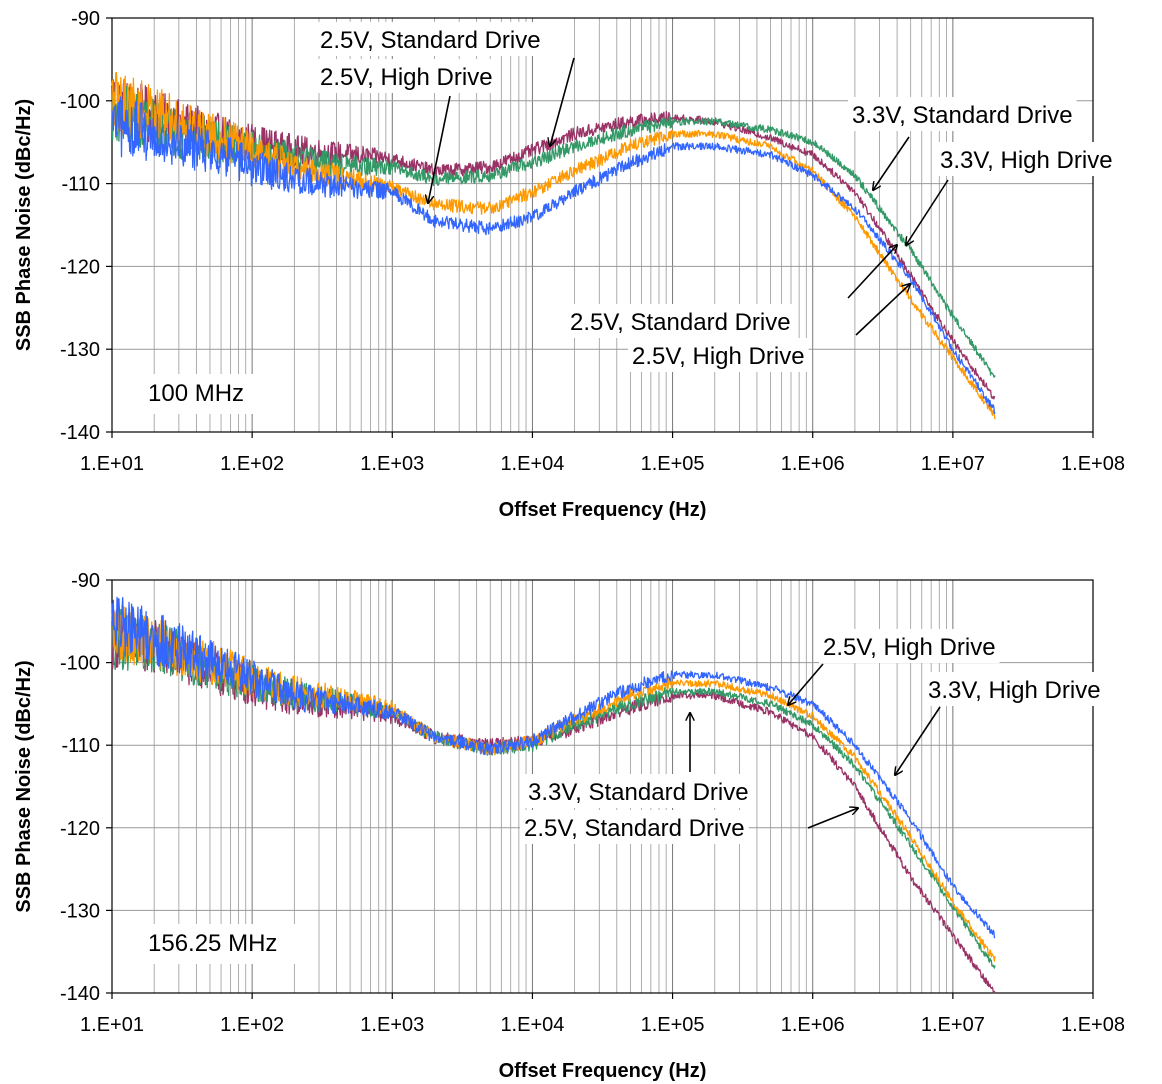  What do you see at coordinates (196, 393) in the screenshot?
I see `panel-label: 100 MHz` at bounding box center [196, 393].